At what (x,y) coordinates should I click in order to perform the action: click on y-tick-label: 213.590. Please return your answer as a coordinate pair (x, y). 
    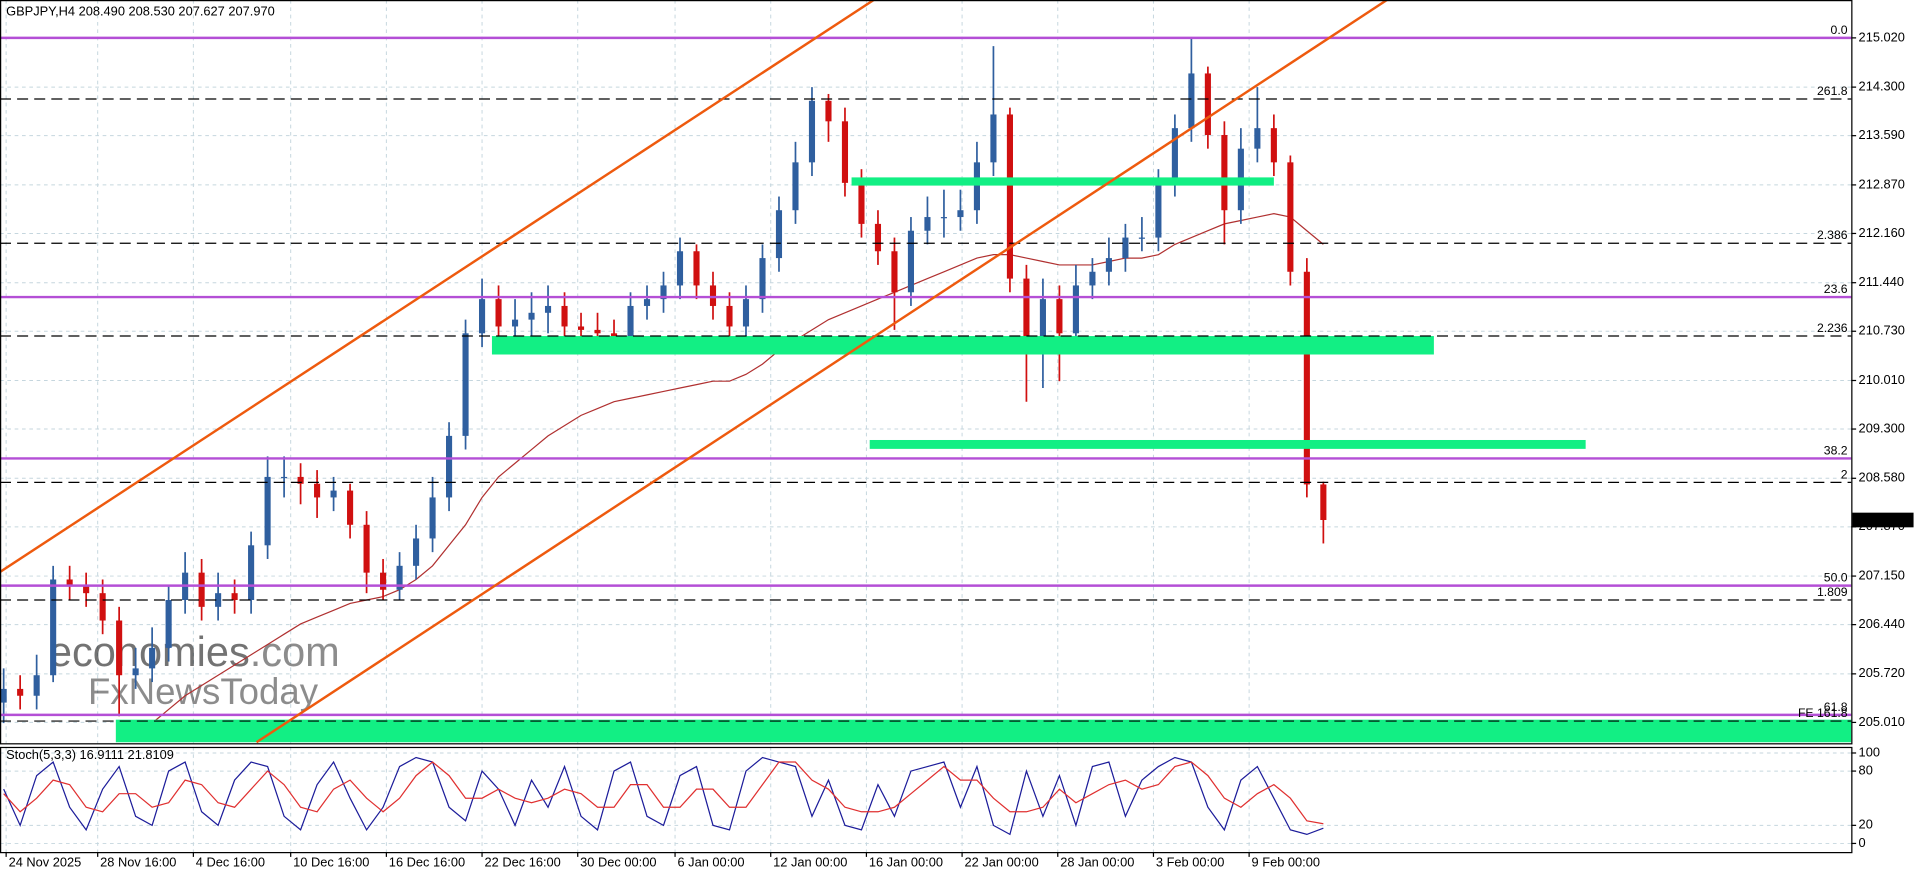
    Looking at the image, I should click on (1882, 134).